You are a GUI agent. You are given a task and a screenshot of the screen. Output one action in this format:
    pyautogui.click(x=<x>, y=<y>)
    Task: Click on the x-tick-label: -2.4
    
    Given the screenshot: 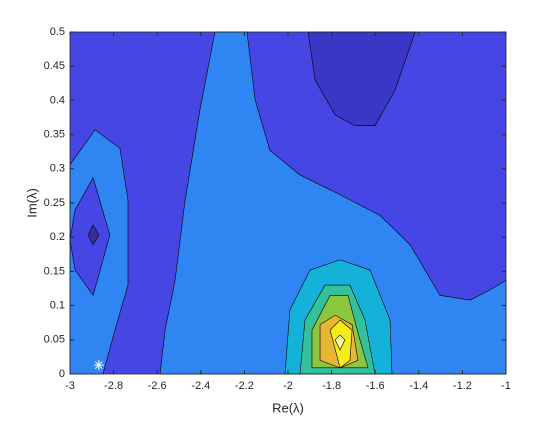 What is the action you would take?
    pyautogui.click(x=200, y=386)
    